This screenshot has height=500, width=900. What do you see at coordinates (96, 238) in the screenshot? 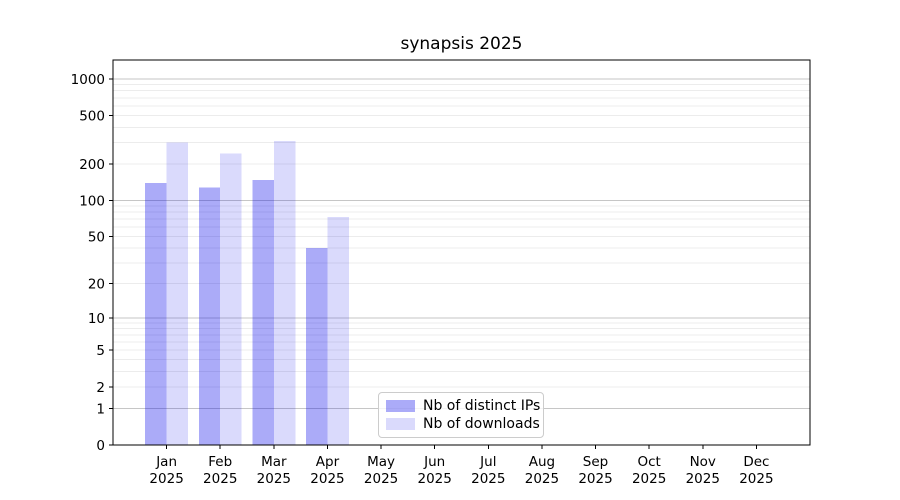
I see `y-tick-label: 50` at bounding box center [96, 238].